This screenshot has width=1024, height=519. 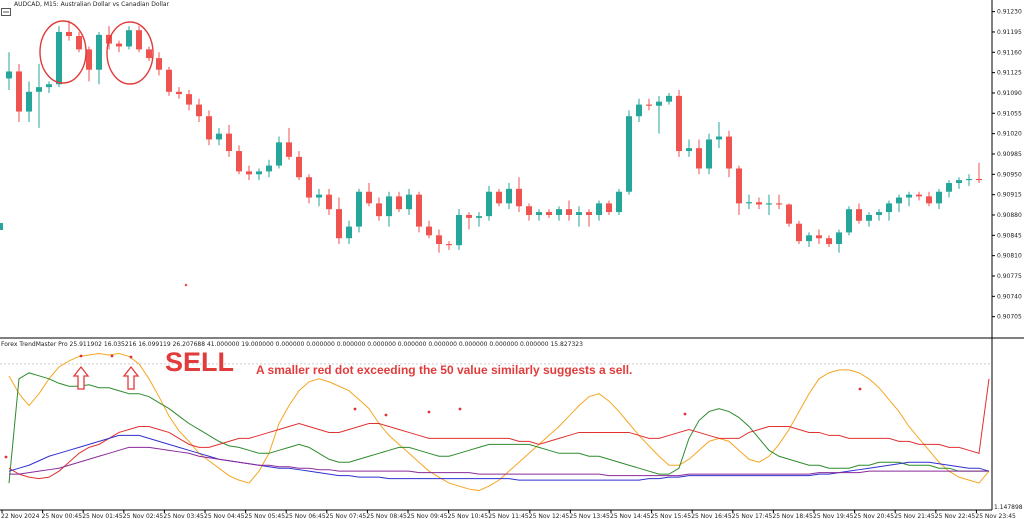 What do you see at coordinates (1009, 113) in the screenshot?
I see `y-tick-label: 0.91055` at bounding box center [1009, 113].